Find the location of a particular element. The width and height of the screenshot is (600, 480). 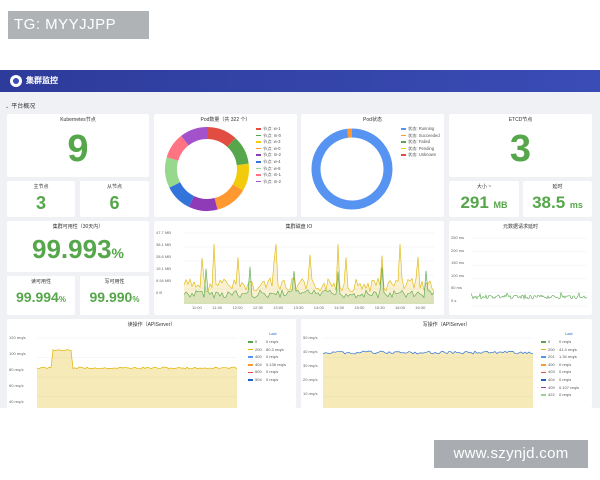

pod-count-legend-item: 节点: m-1 is located at coordinates (268, 175).